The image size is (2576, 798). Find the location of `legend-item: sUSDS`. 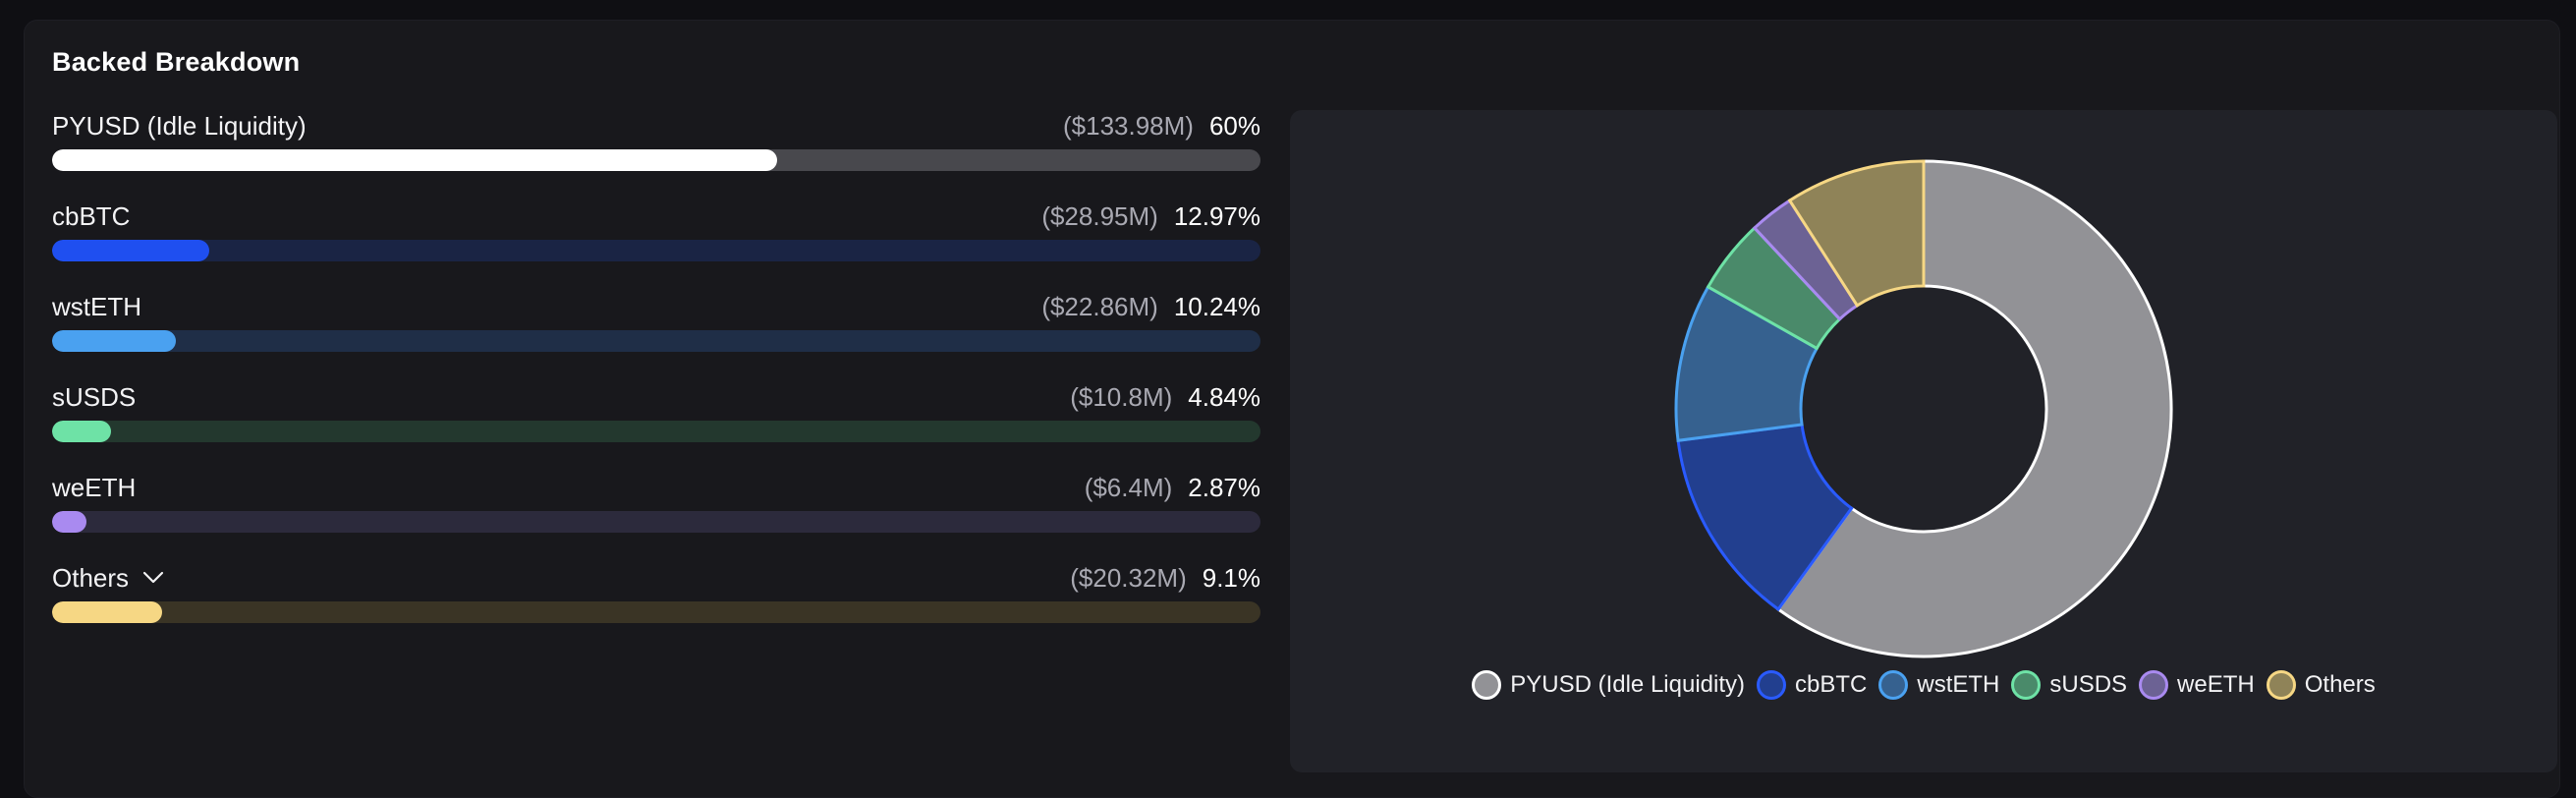

legend-item: sUSDS is located at coordinates (2069, 685).